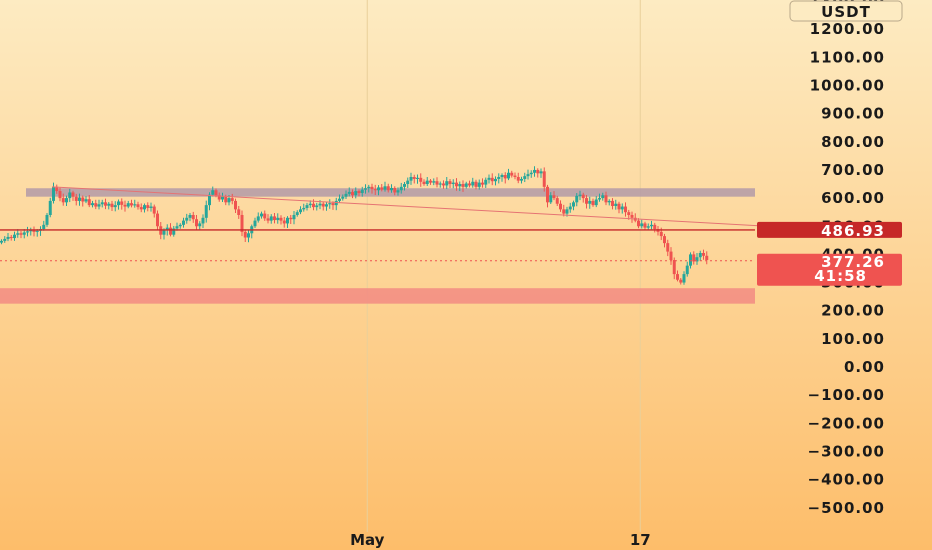 This screenshot has height=550, width=932. I want to click on y-tick-label: 1100.00, so click(847, 57).